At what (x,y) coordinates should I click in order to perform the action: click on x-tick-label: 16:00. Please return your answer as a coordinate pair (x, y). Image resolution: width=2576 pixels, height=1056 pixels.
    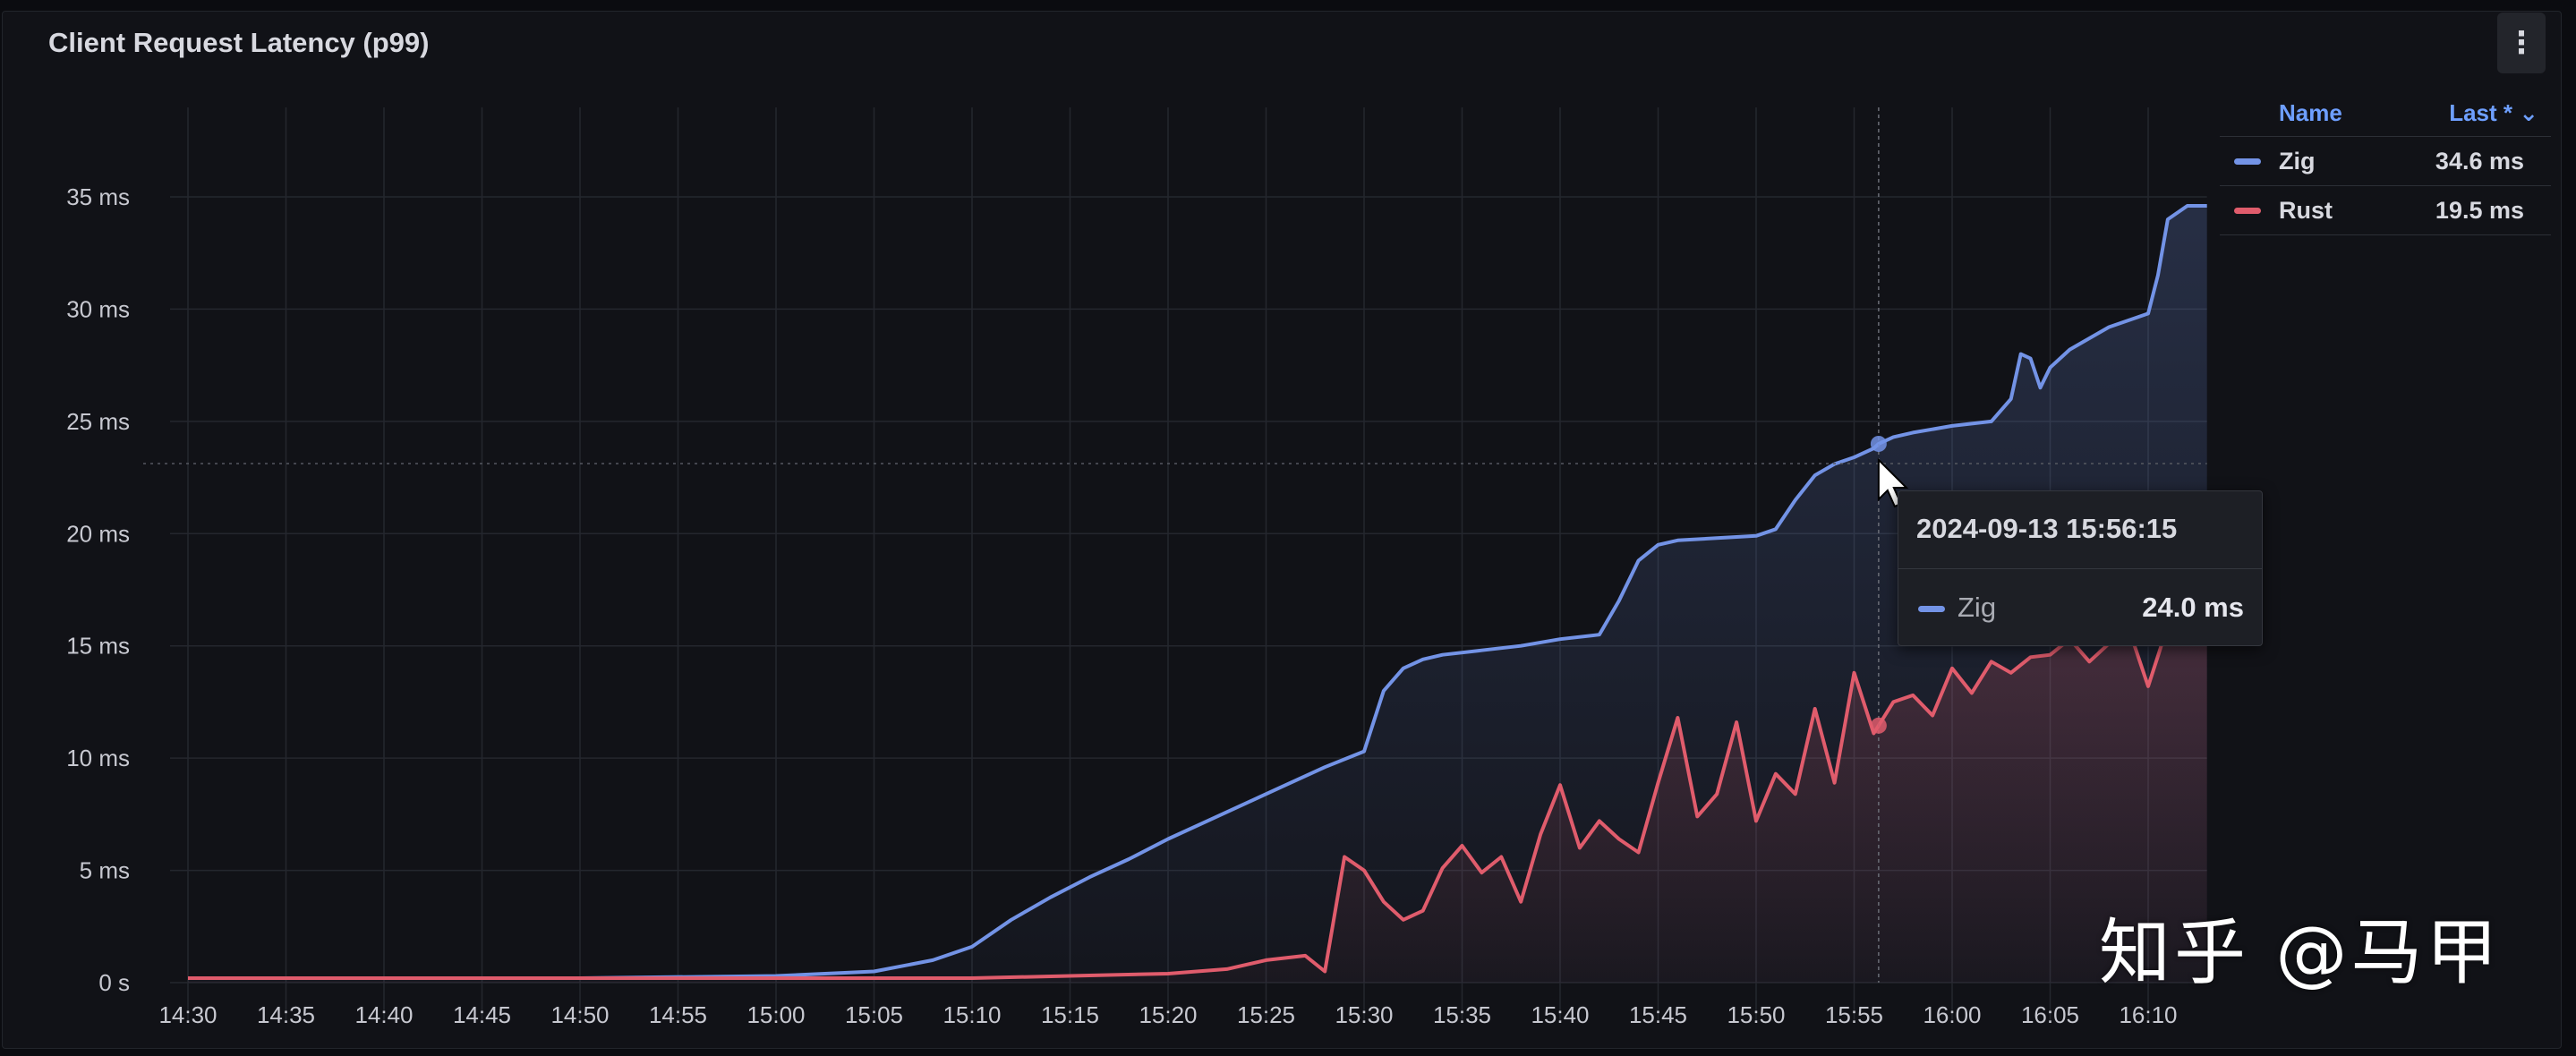
    Looking at the image, I should click on (1952, 1014).